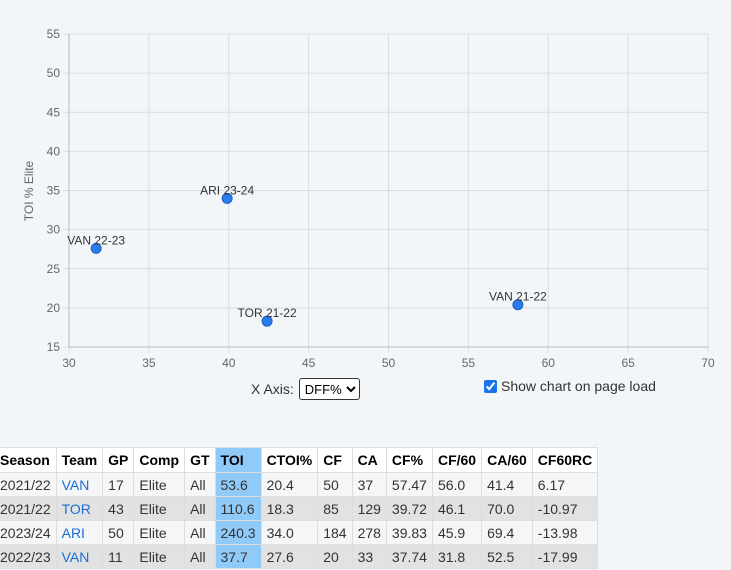  I want to click on table-cell: 2023/24, so click(28, 532).